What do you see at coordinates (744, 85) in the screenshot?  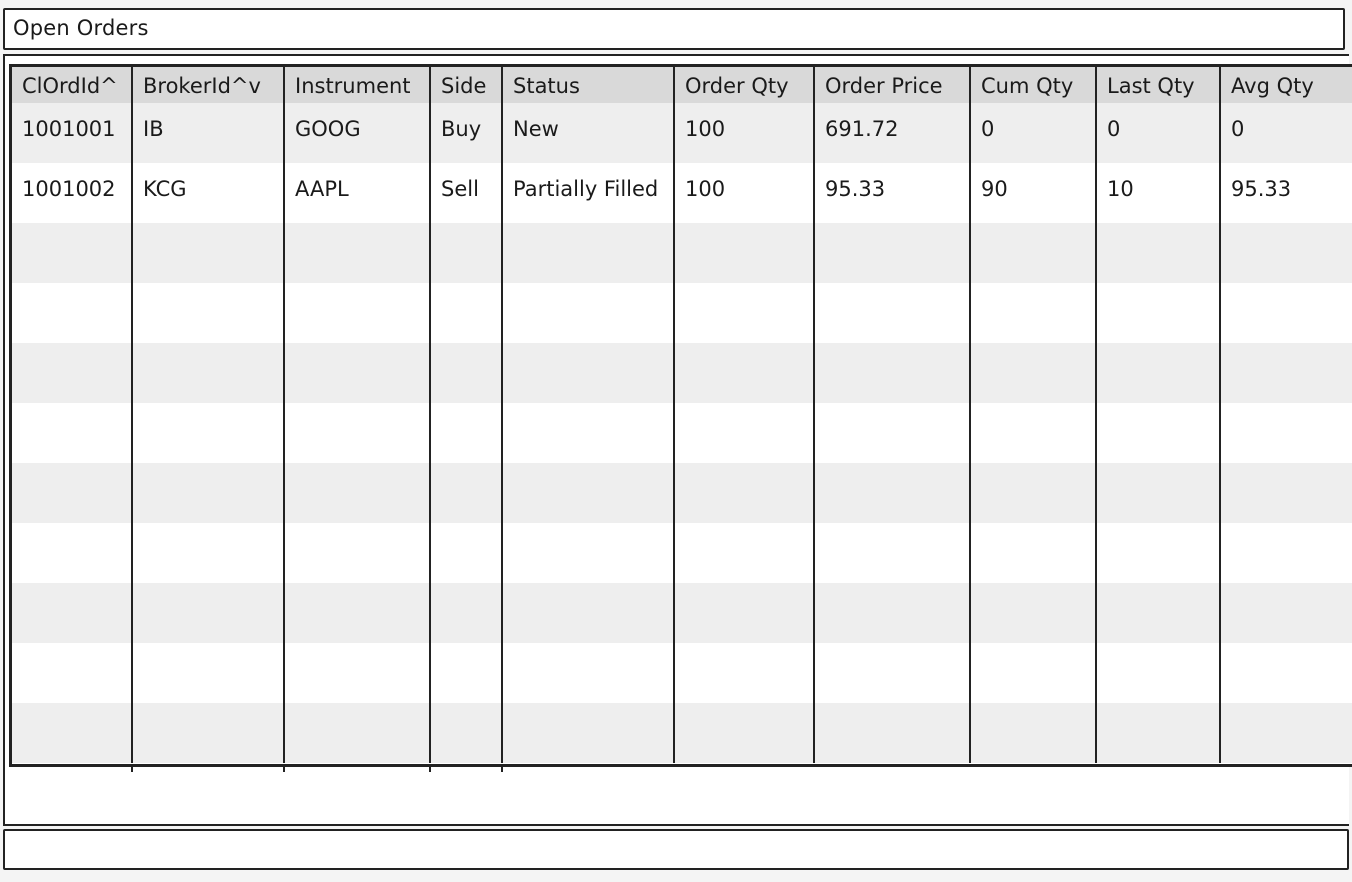 I see `column-header-order-qty: Order Qty` at bounding box center [744, 85].